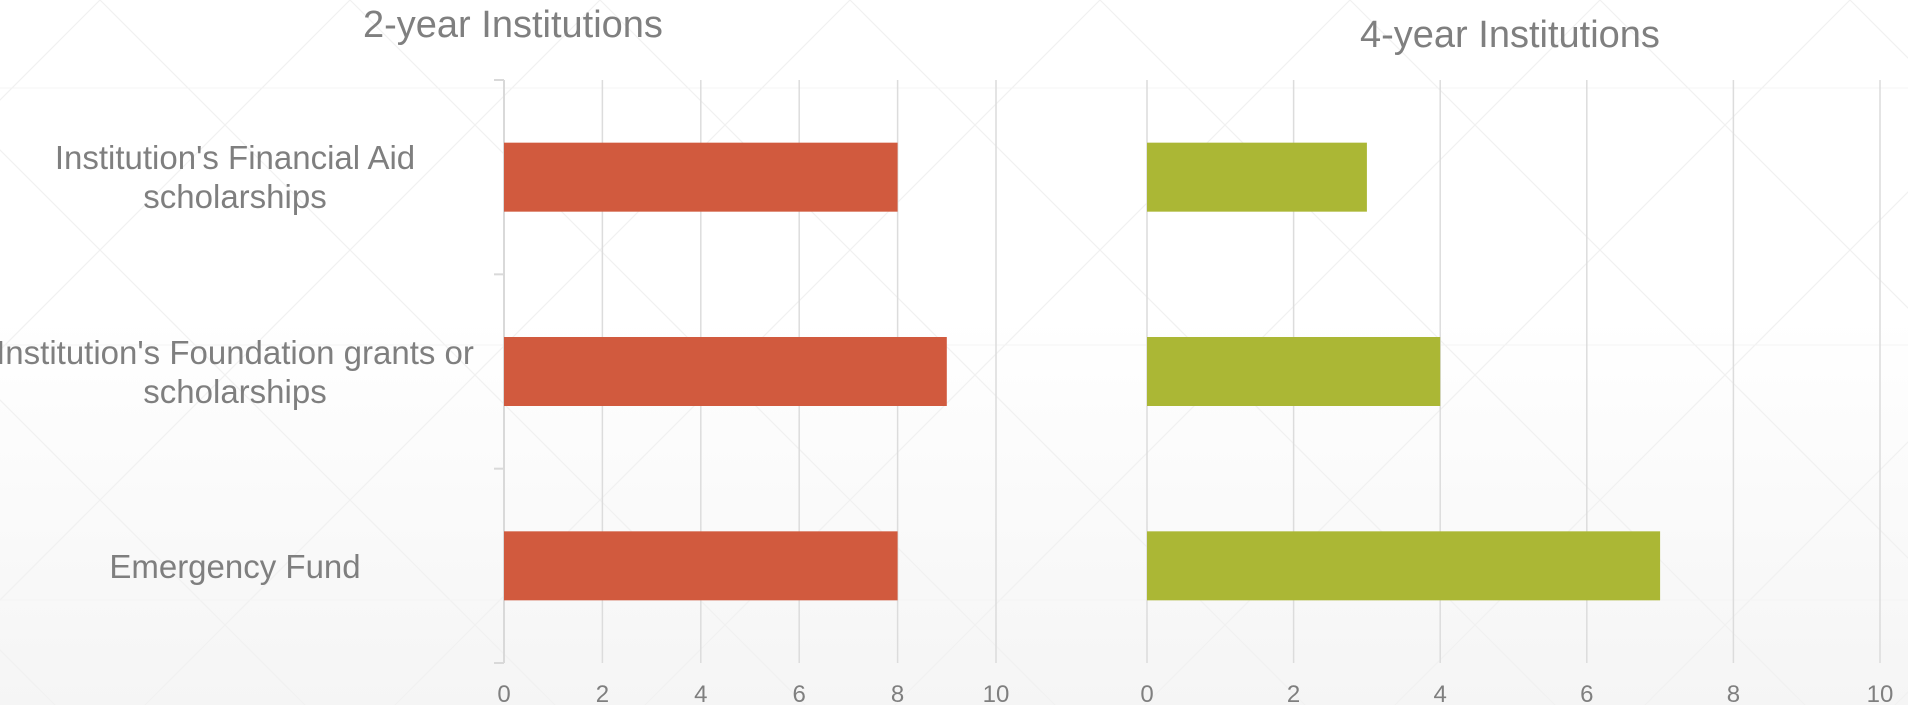 The image size is (1908, 705). Describe the element at coordinates (235, 566) in the screenshot. I see `category-label-emergency-fund: Emergency Fund` at that location.